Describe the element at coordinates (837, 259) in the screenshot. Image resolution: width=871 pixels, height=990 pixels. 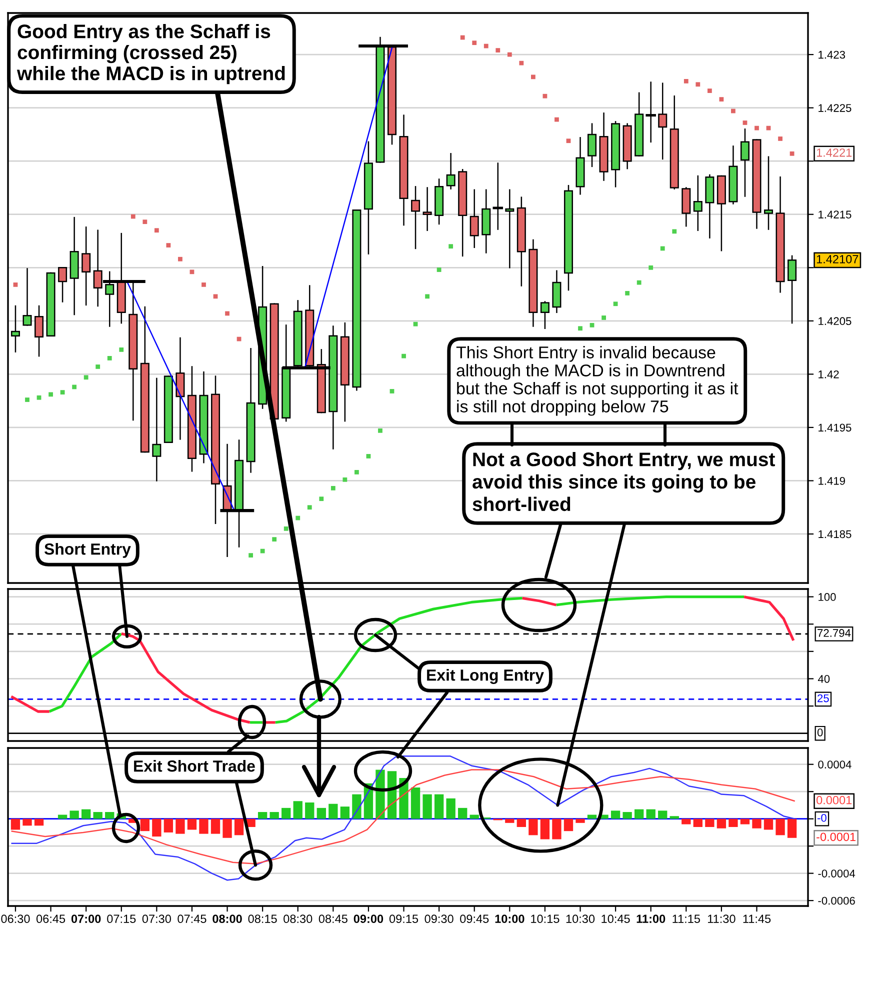
I see `annotation: 1.42107` at that location.